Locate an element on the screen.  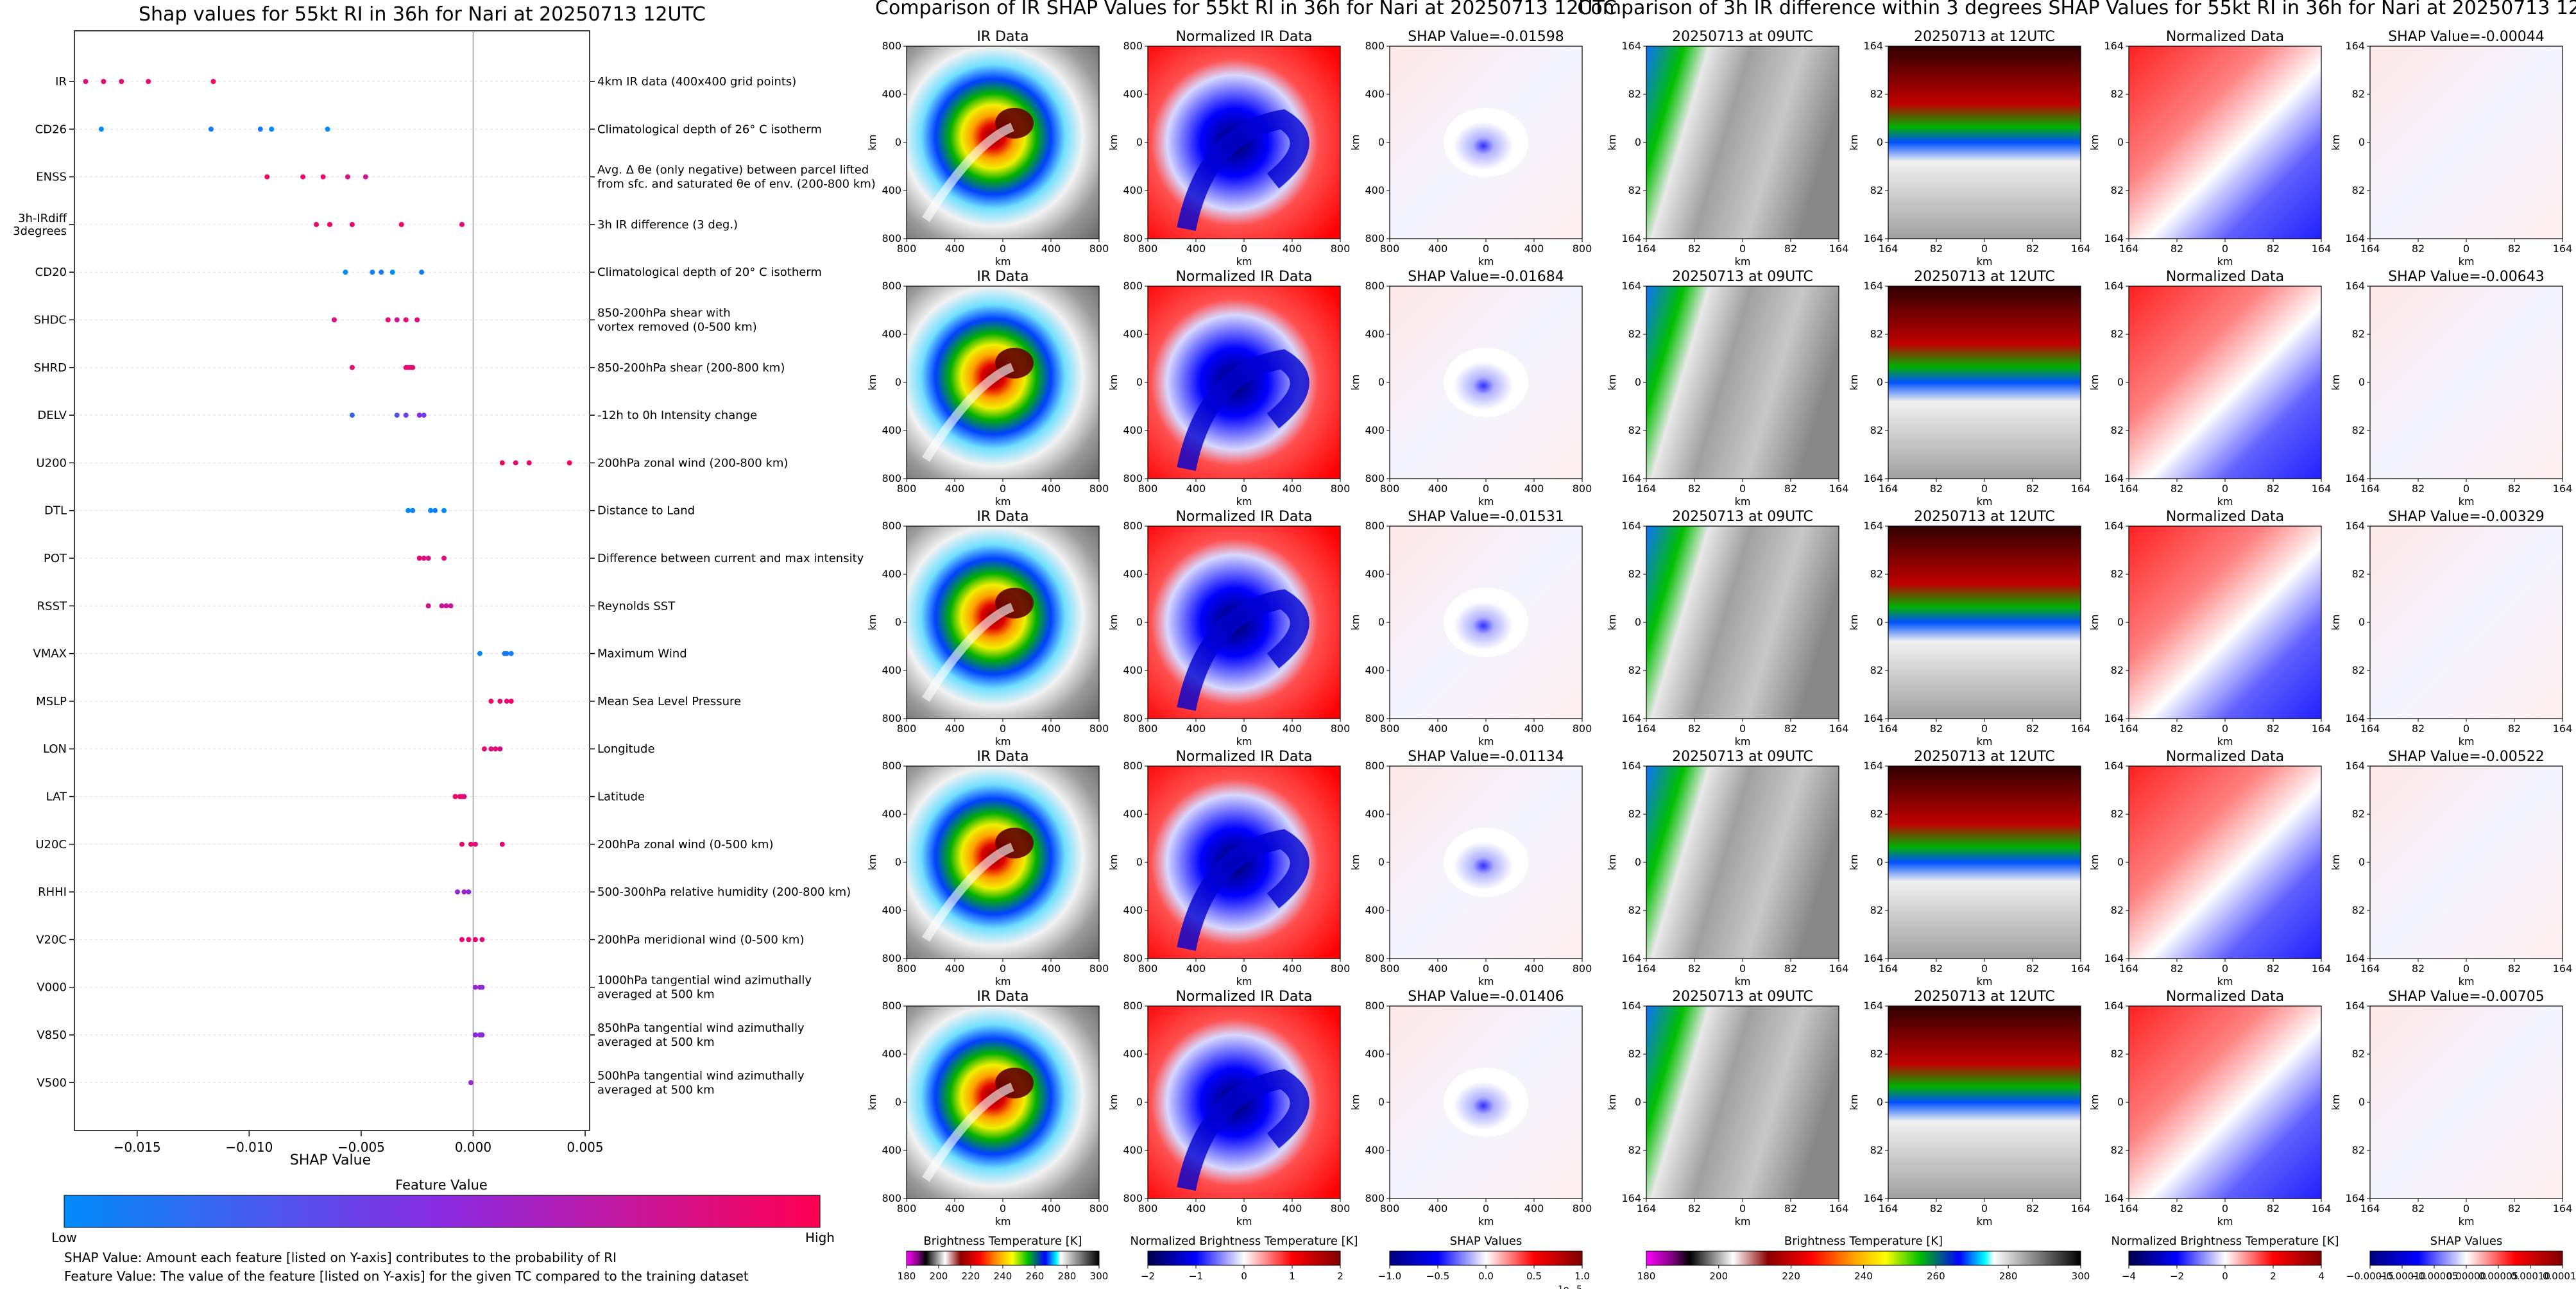
feature-description: 200hPa zonal wind (200-800 km) is located at coordinates (692, 463).